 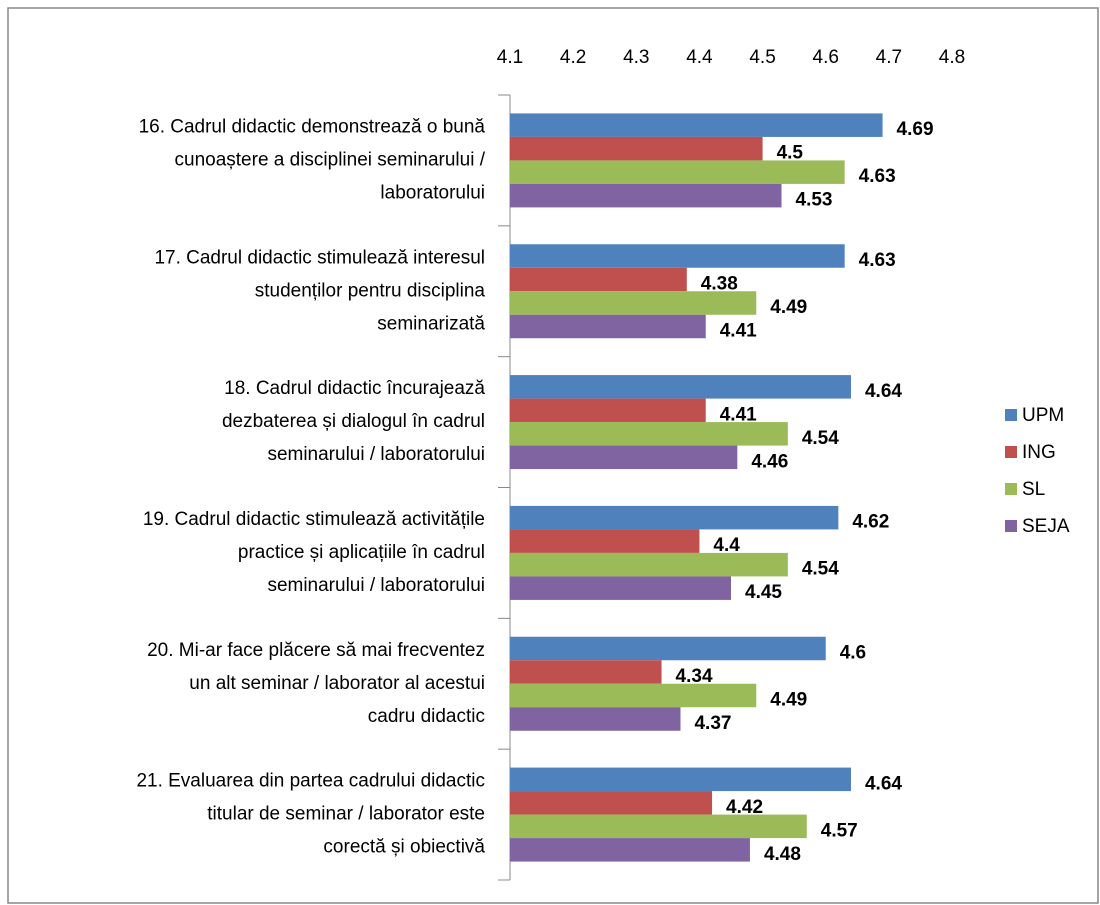 I want to click on y-tick-label: corectă și obiectivă, so click(x=404, y=847).